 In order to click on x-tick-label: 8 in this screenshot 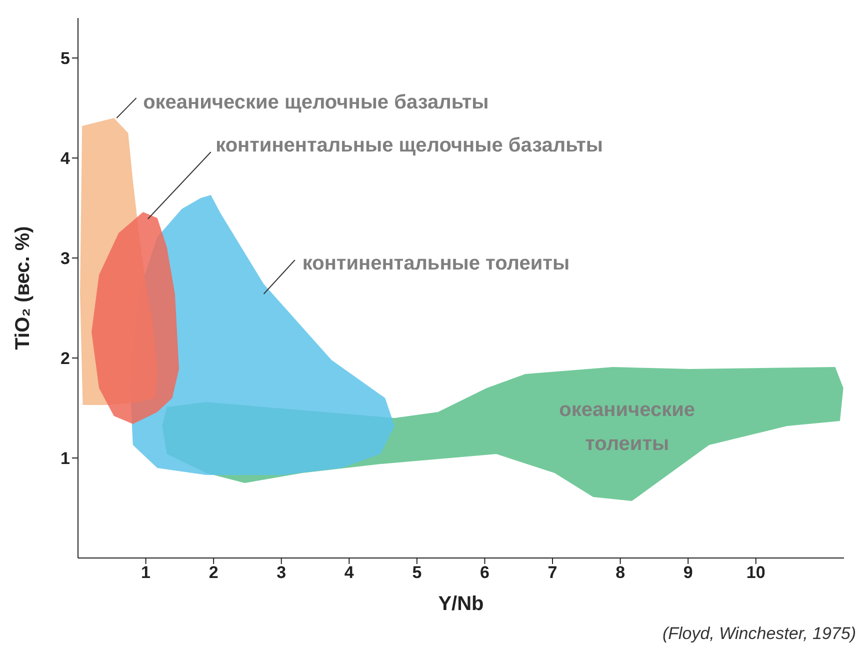, I will do `click(621, 572)`.